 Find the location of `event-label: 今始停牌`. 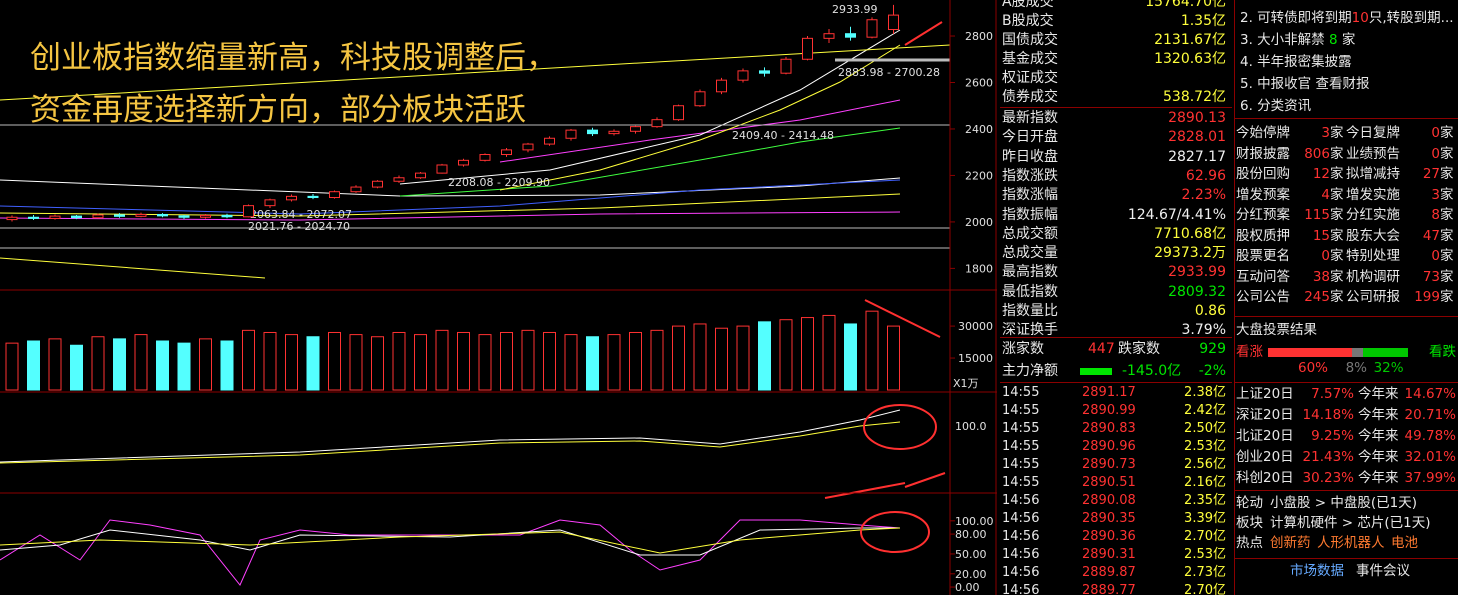

event-label: 今始停牌 is located at coordinates (1263, 133).